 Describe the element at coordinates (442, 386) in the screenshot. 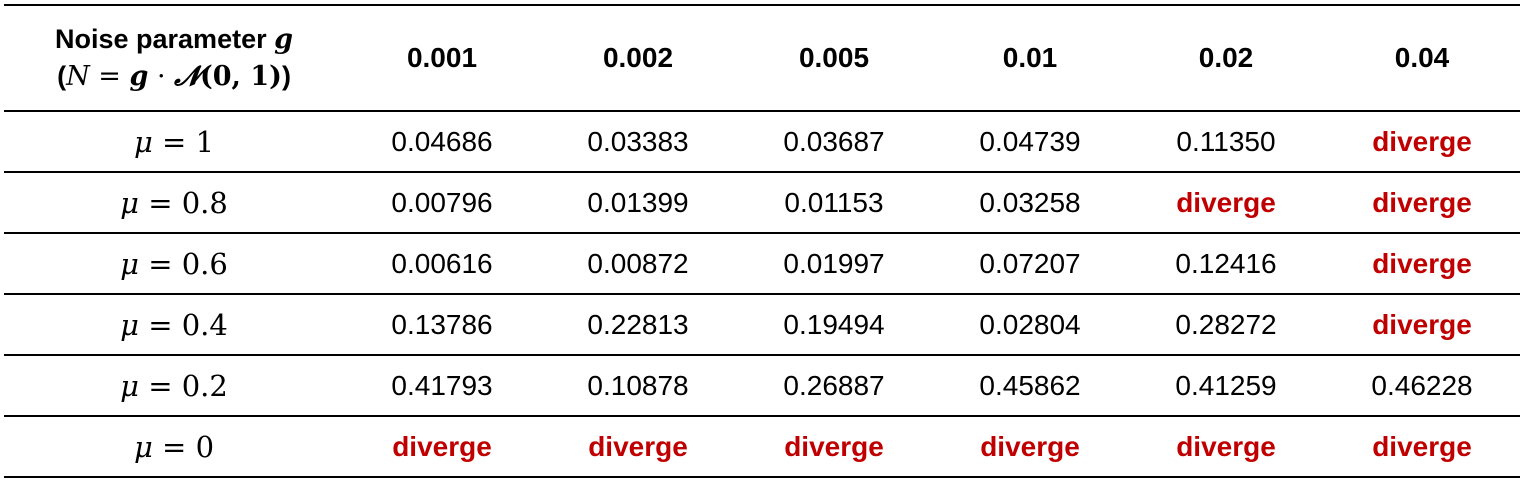

I see `table-cell: 0.41793` at that location.